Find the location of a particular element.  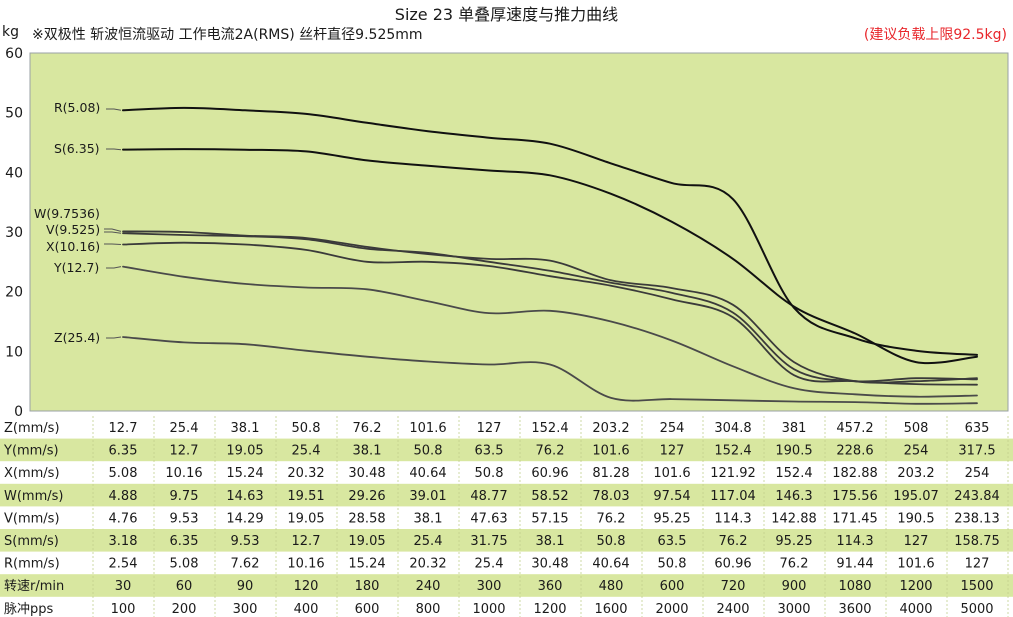

table-row-label: W(mm/s) is located at coordinates (33, 496).